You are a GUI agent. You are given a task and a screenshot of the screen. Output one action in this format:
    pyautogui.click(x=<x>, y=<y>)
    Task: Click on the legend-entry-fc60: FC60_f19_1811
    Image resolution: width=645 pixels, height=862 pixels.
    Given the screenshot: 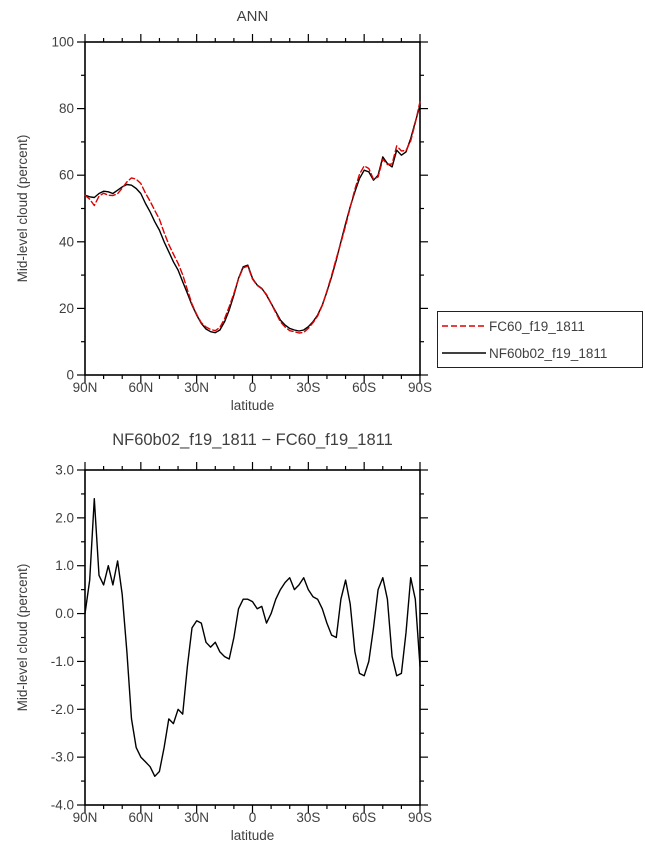 What is the action you would take?
    pyautogui.click(x=541, y=326)
    